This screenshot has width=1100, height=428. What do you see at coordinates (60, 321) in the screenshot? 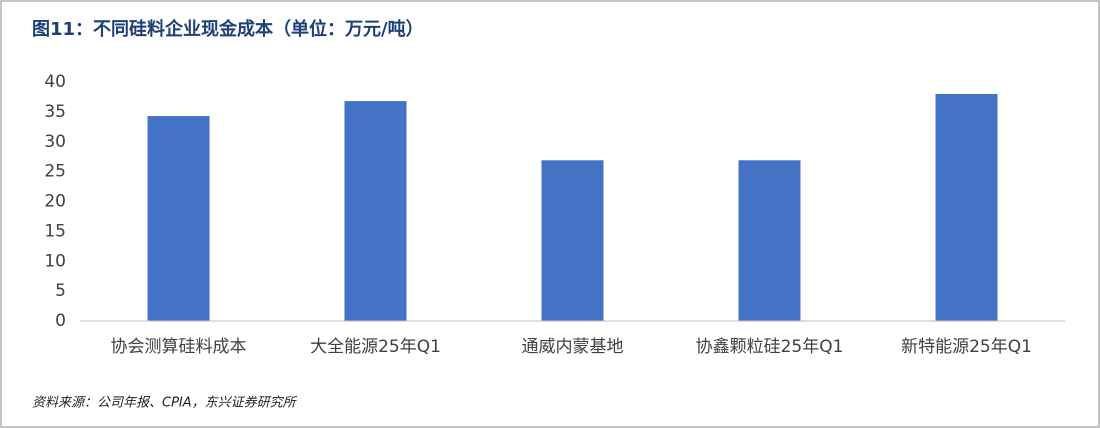
I see `y-tick-label: 0` at bounding box center [60, 321].